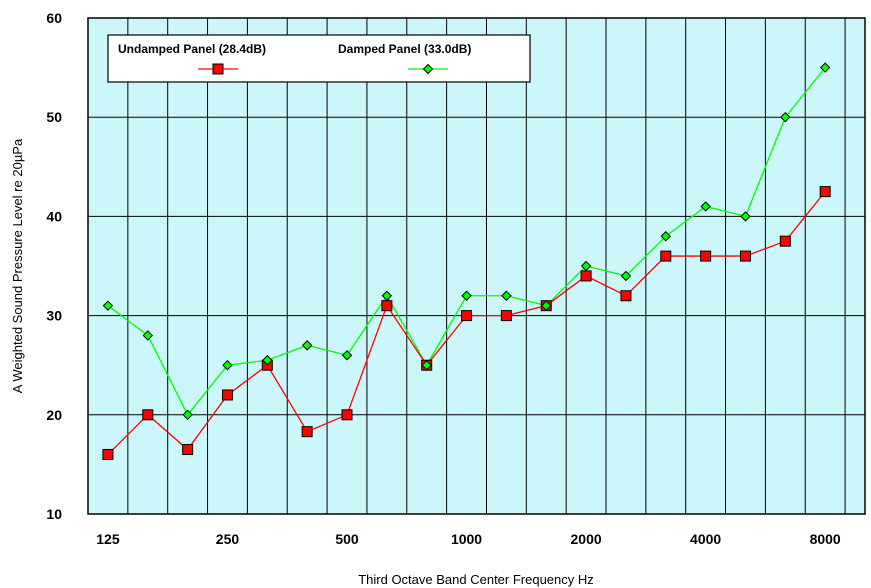 The height and width of the screenshot is (588, 871). Describe the element at coordinates (476, 579) in the screenshot. I see `x-axis-label: Third Octave Band Center Frequency Hz` at that location.